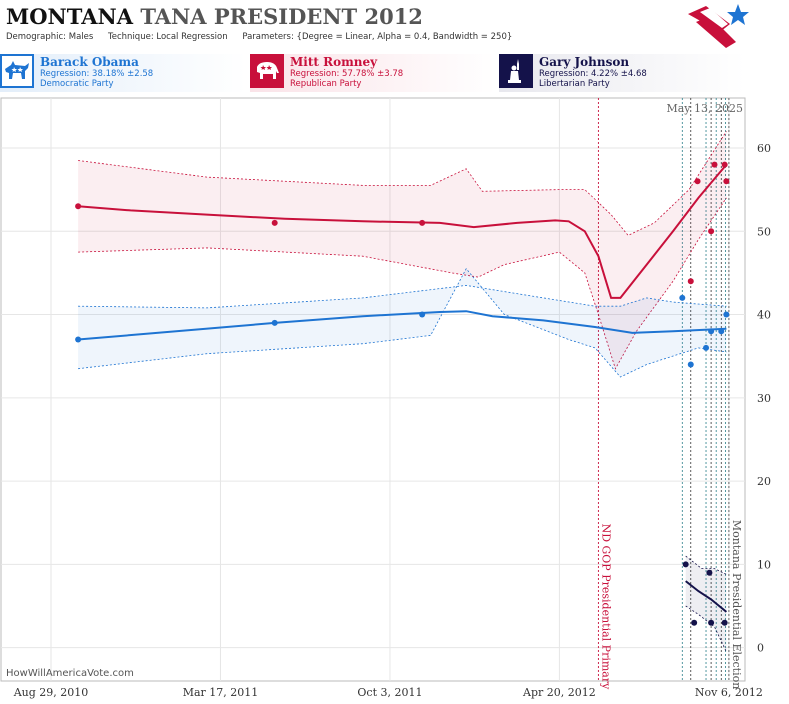 The height and width of the screenshot is (704, 789). I want to click on demographic-label: Demographic:, so click(36, 37).